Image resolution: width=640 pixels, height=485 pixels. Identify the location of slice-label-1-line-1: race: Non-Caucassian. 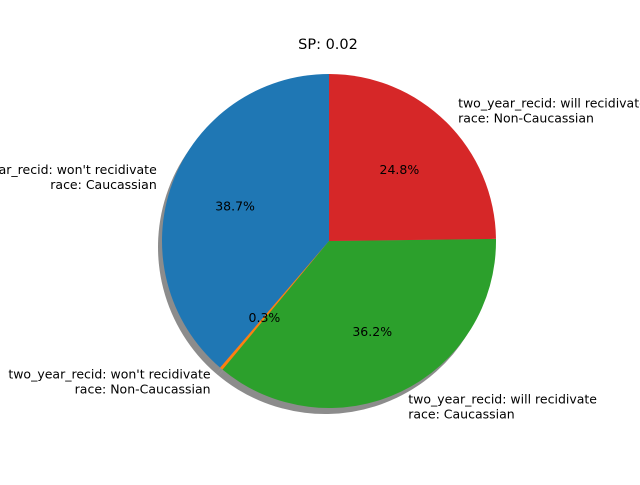
(143, 388).